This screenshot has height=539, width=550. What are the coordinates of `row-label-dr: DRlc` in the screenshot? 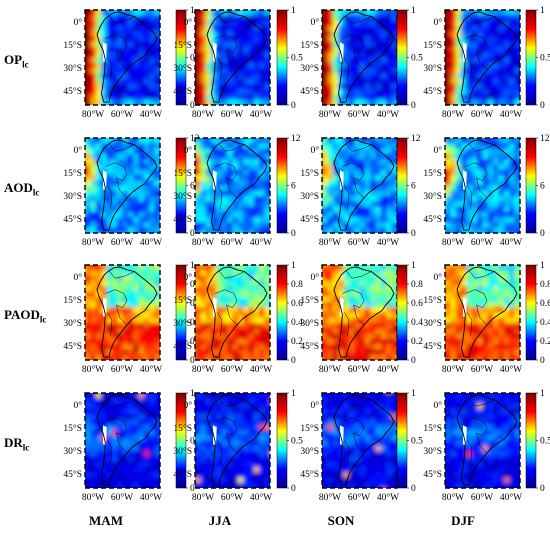 It's located at (16, 444).